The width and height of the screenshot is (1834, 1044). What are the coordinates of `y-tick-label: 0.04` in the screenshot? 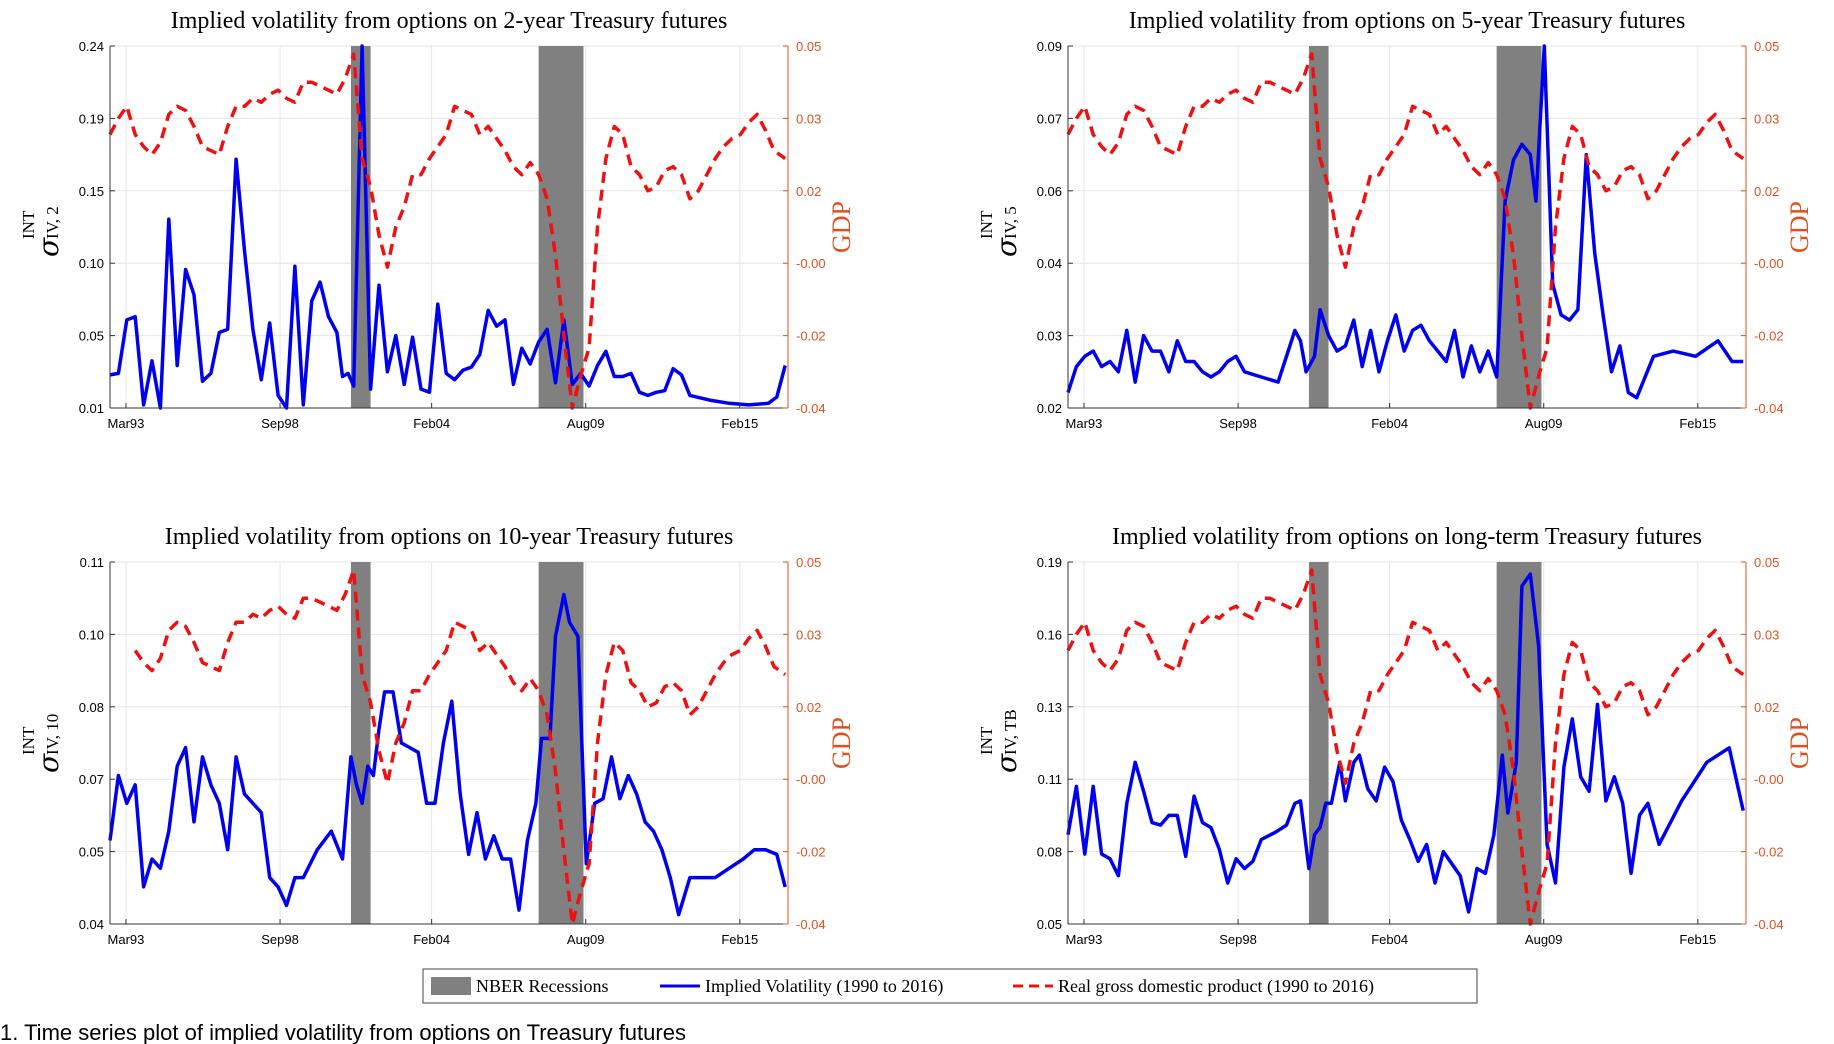 It's located at (1049, 263).